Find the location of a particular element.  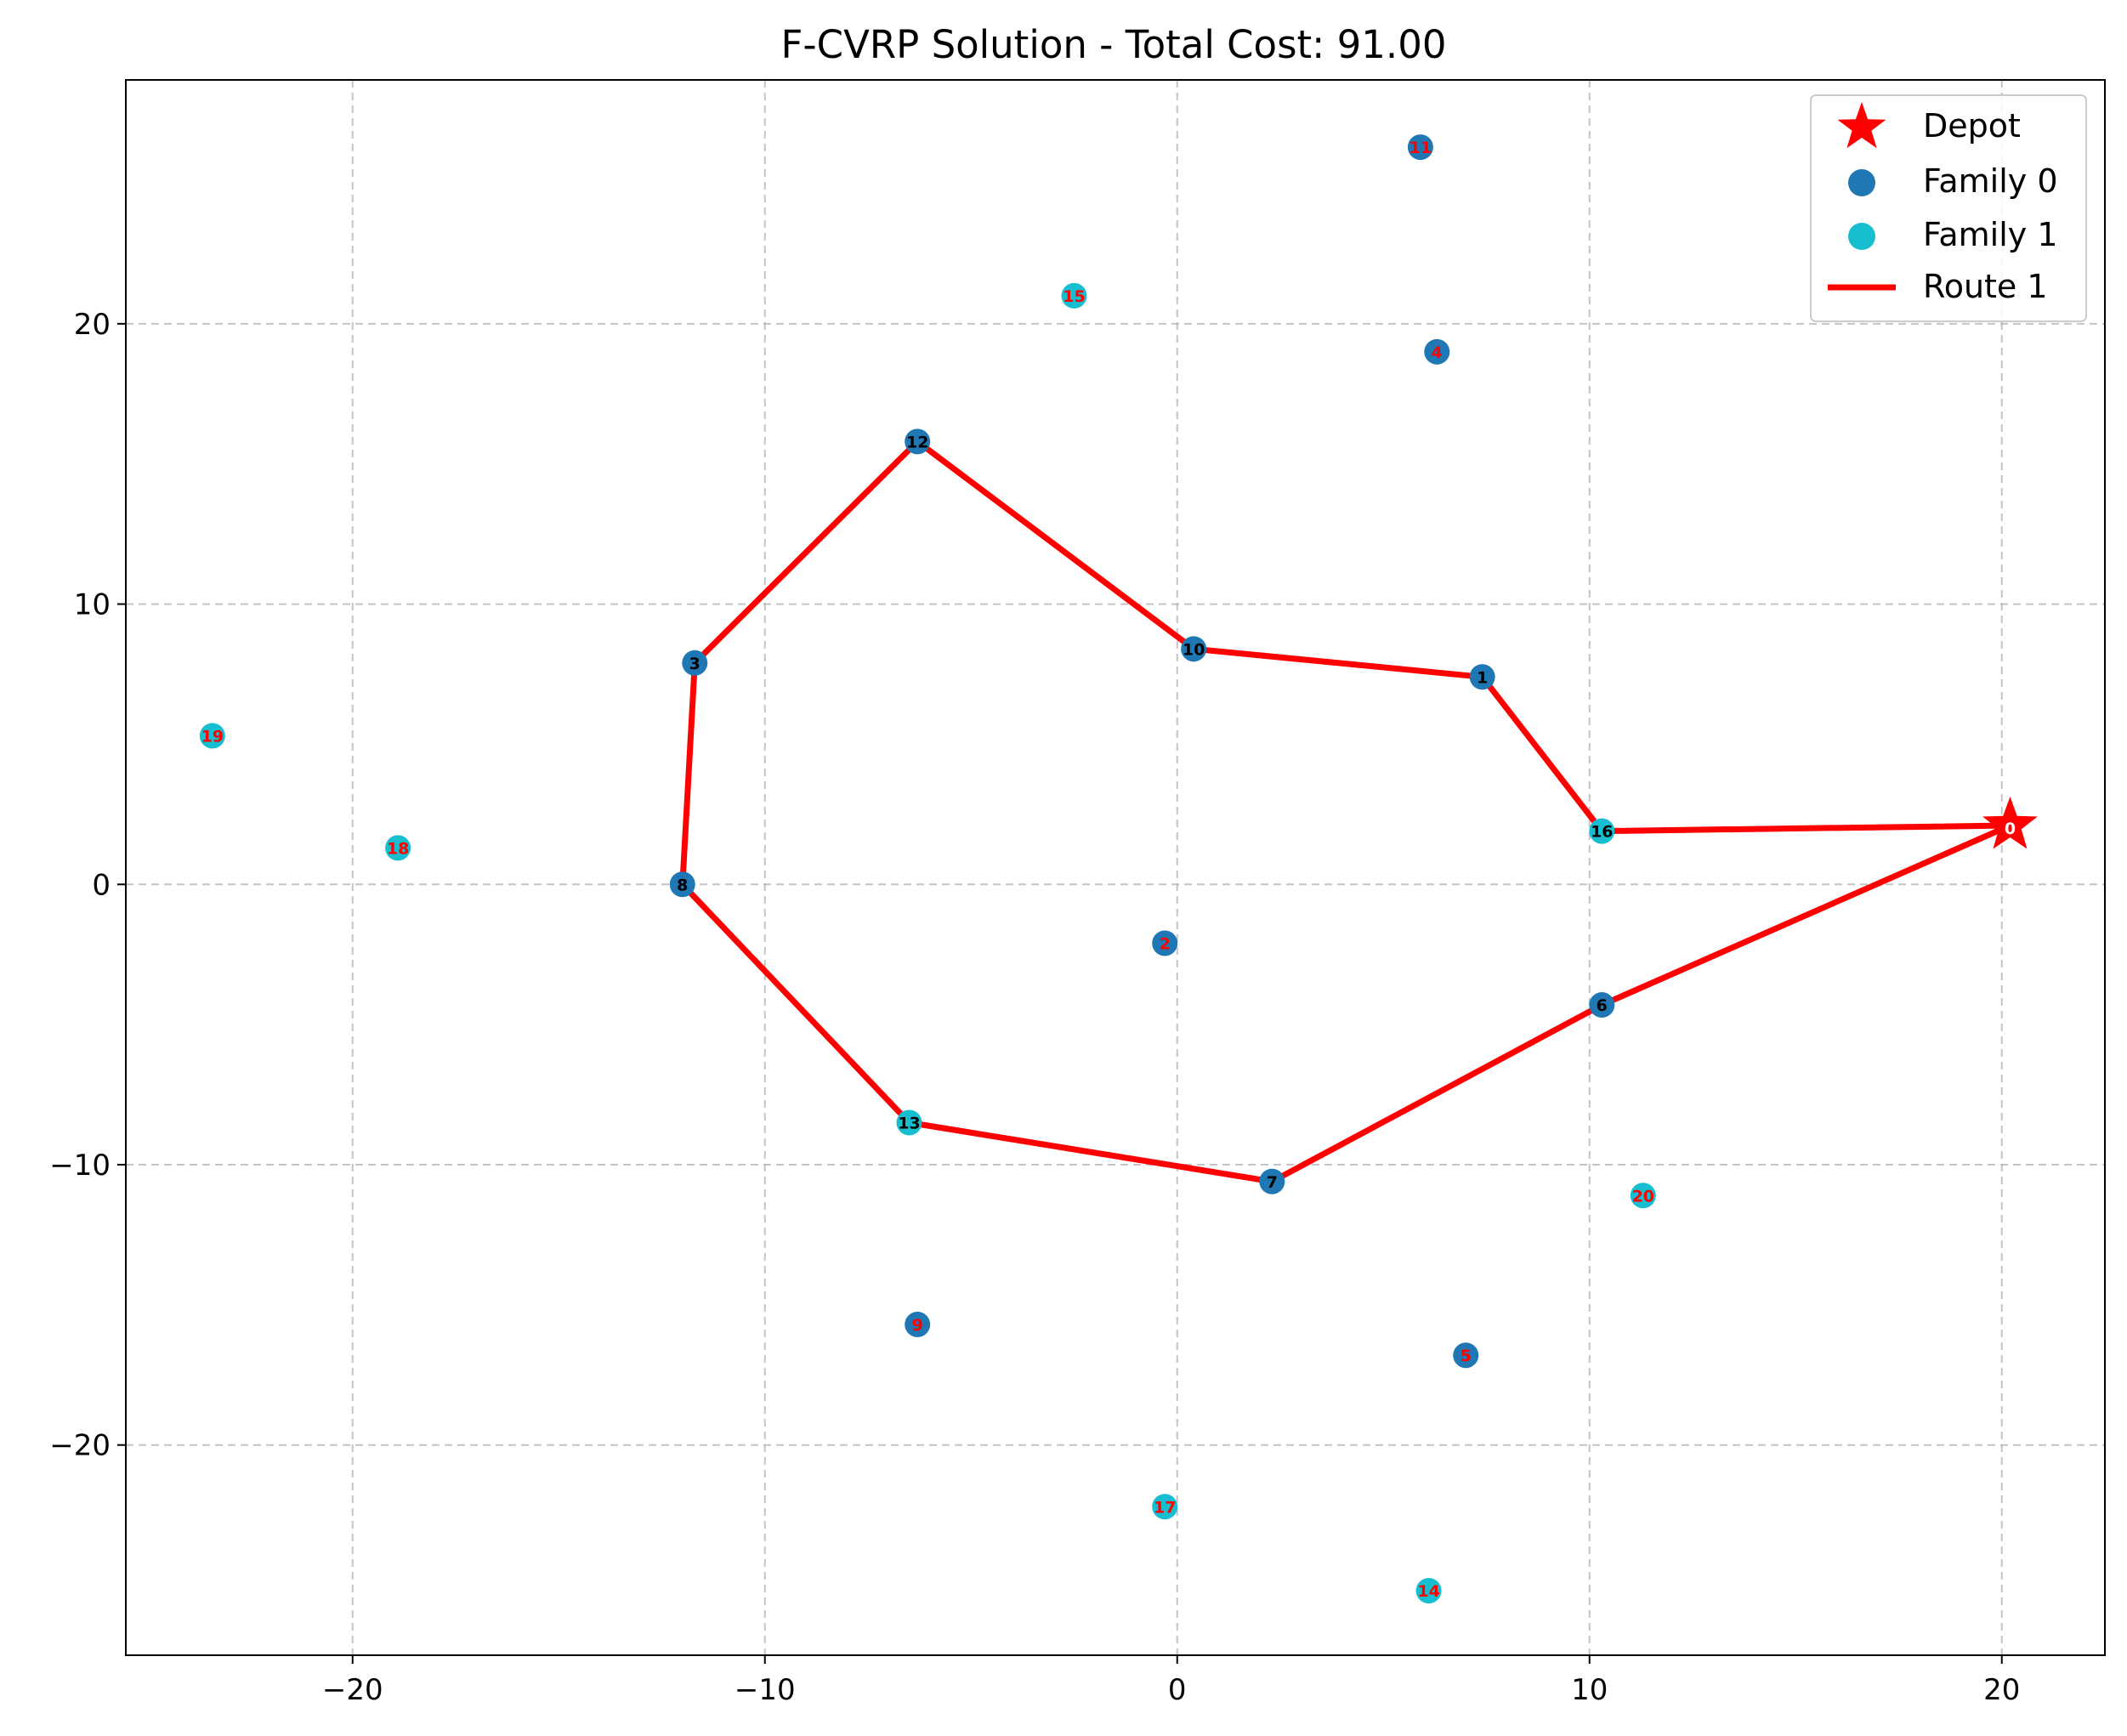

y-tick-label: −20 is located at coordinates (80, 1446).